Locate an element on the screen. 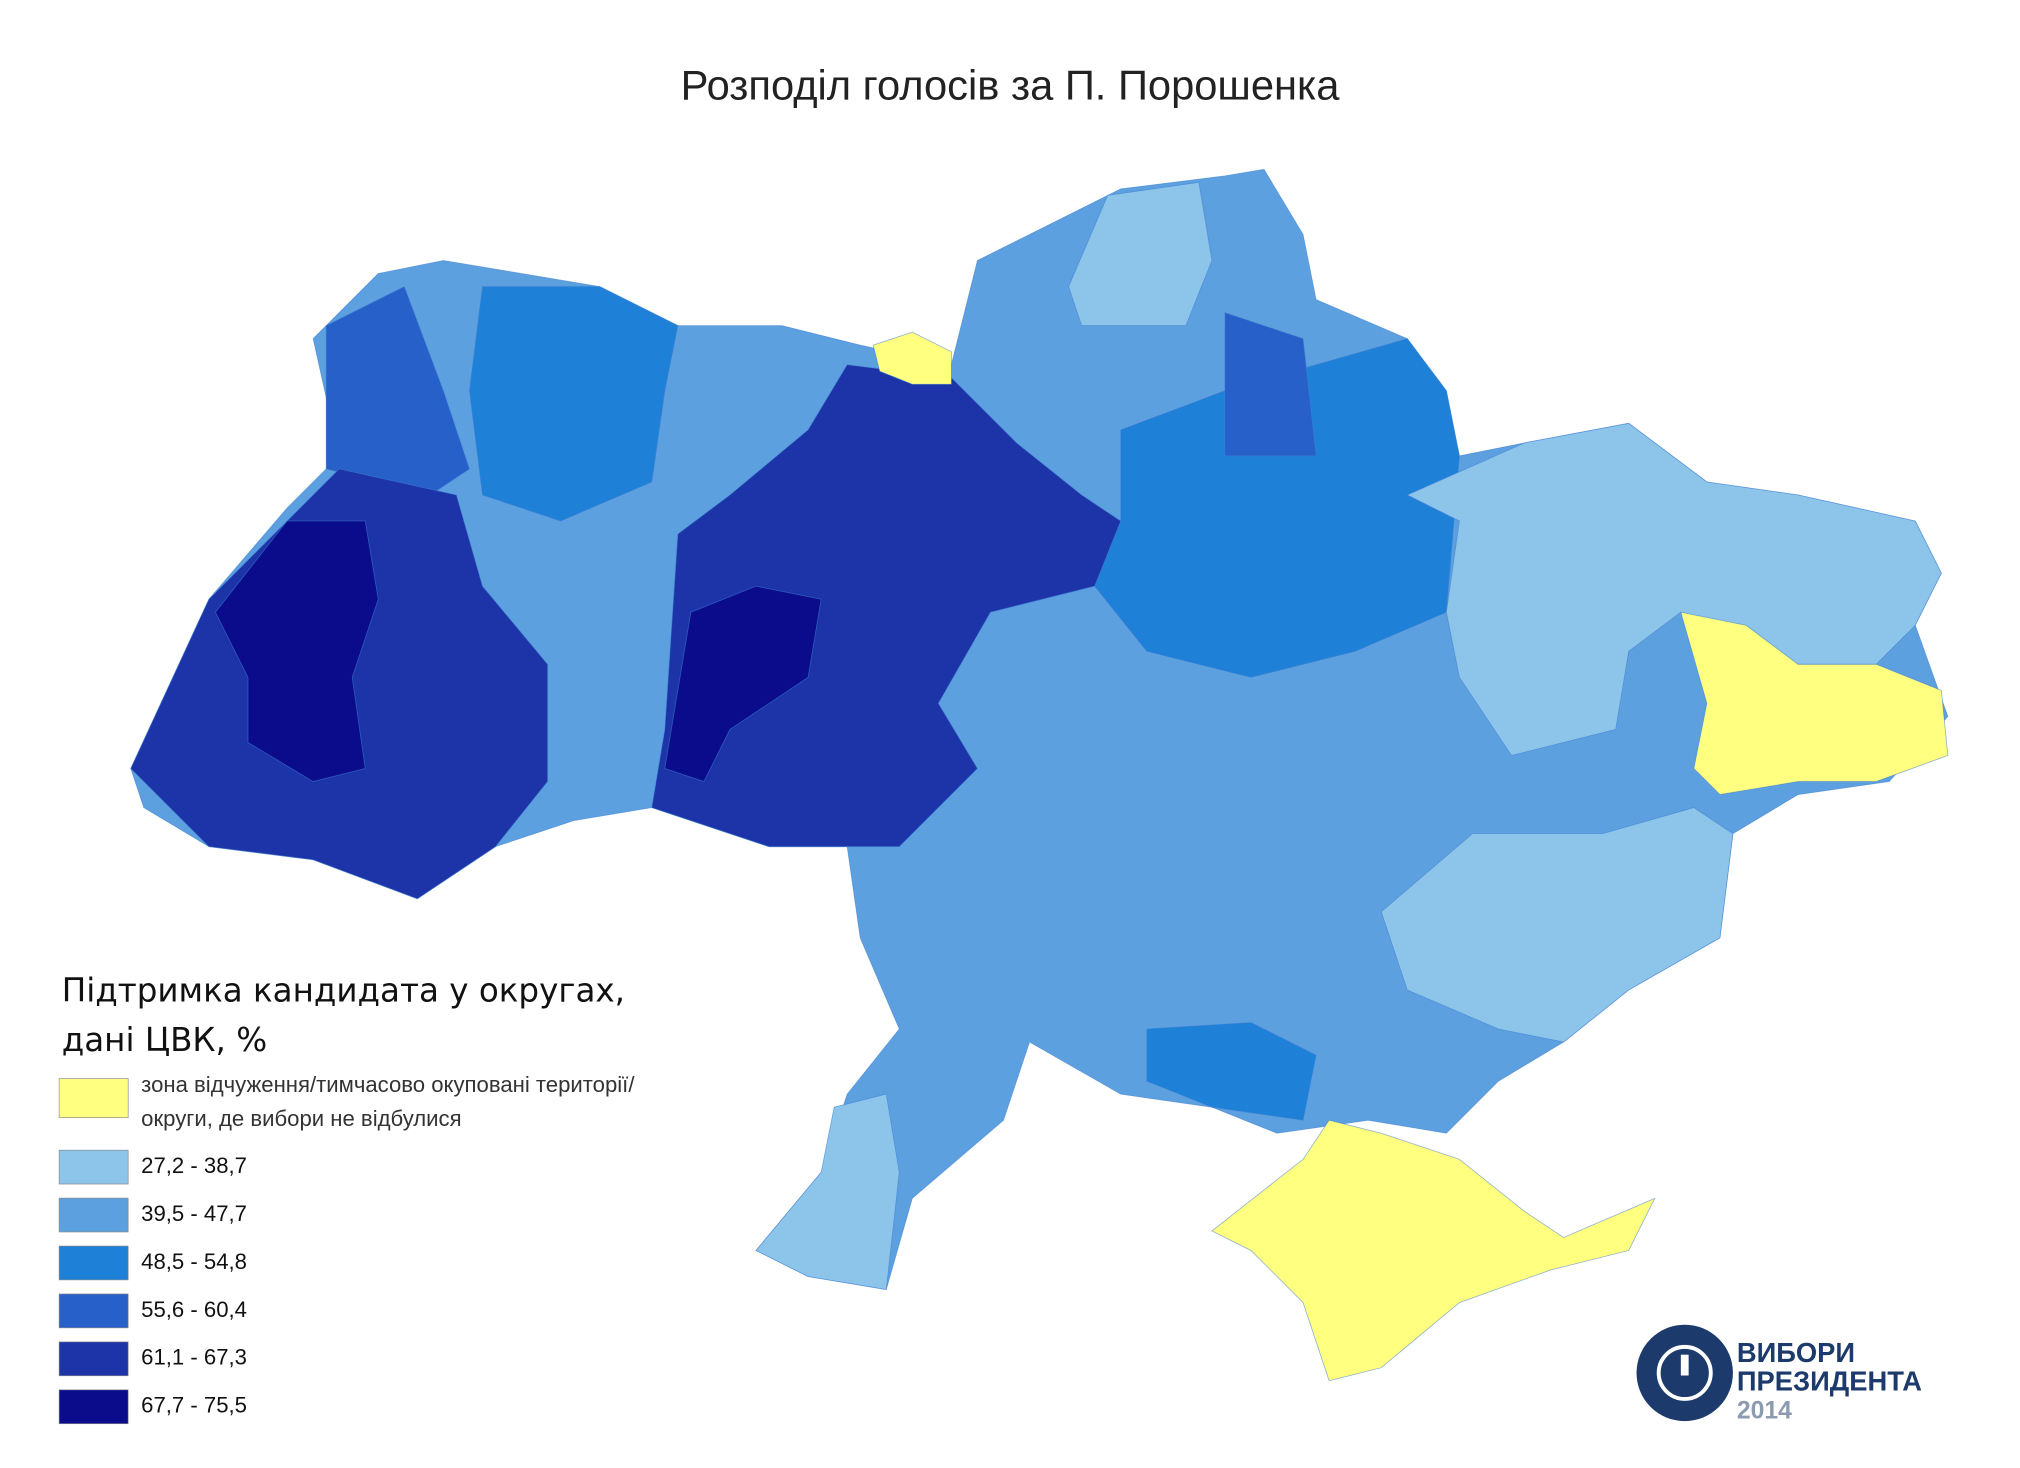 The height and width of the screenshot is (1468, 2020). legend-label: 67,7 - 75,5 is located at coordinates (194, 1405).